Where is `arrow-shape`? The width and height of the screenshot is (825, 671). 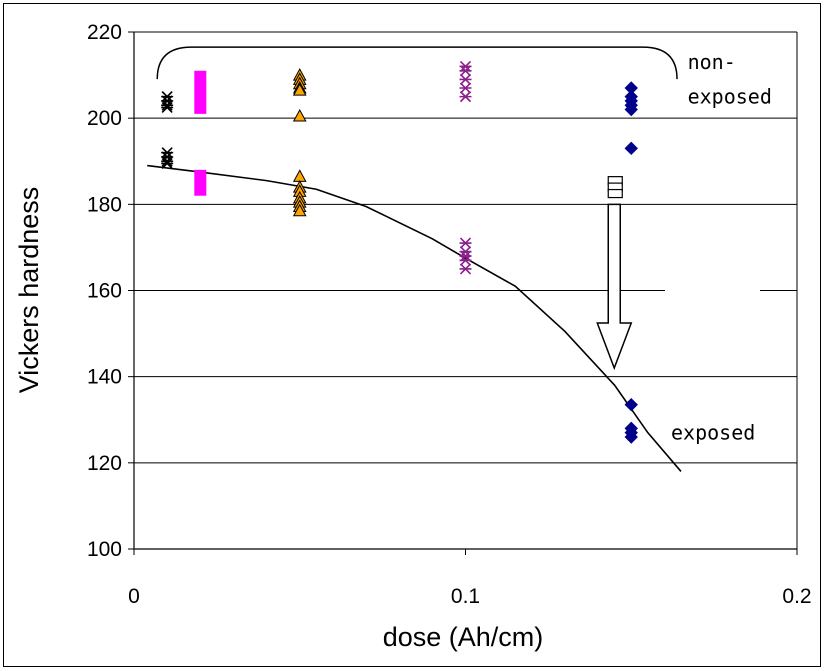
arrow-shape is located at coordinates (614, 287).